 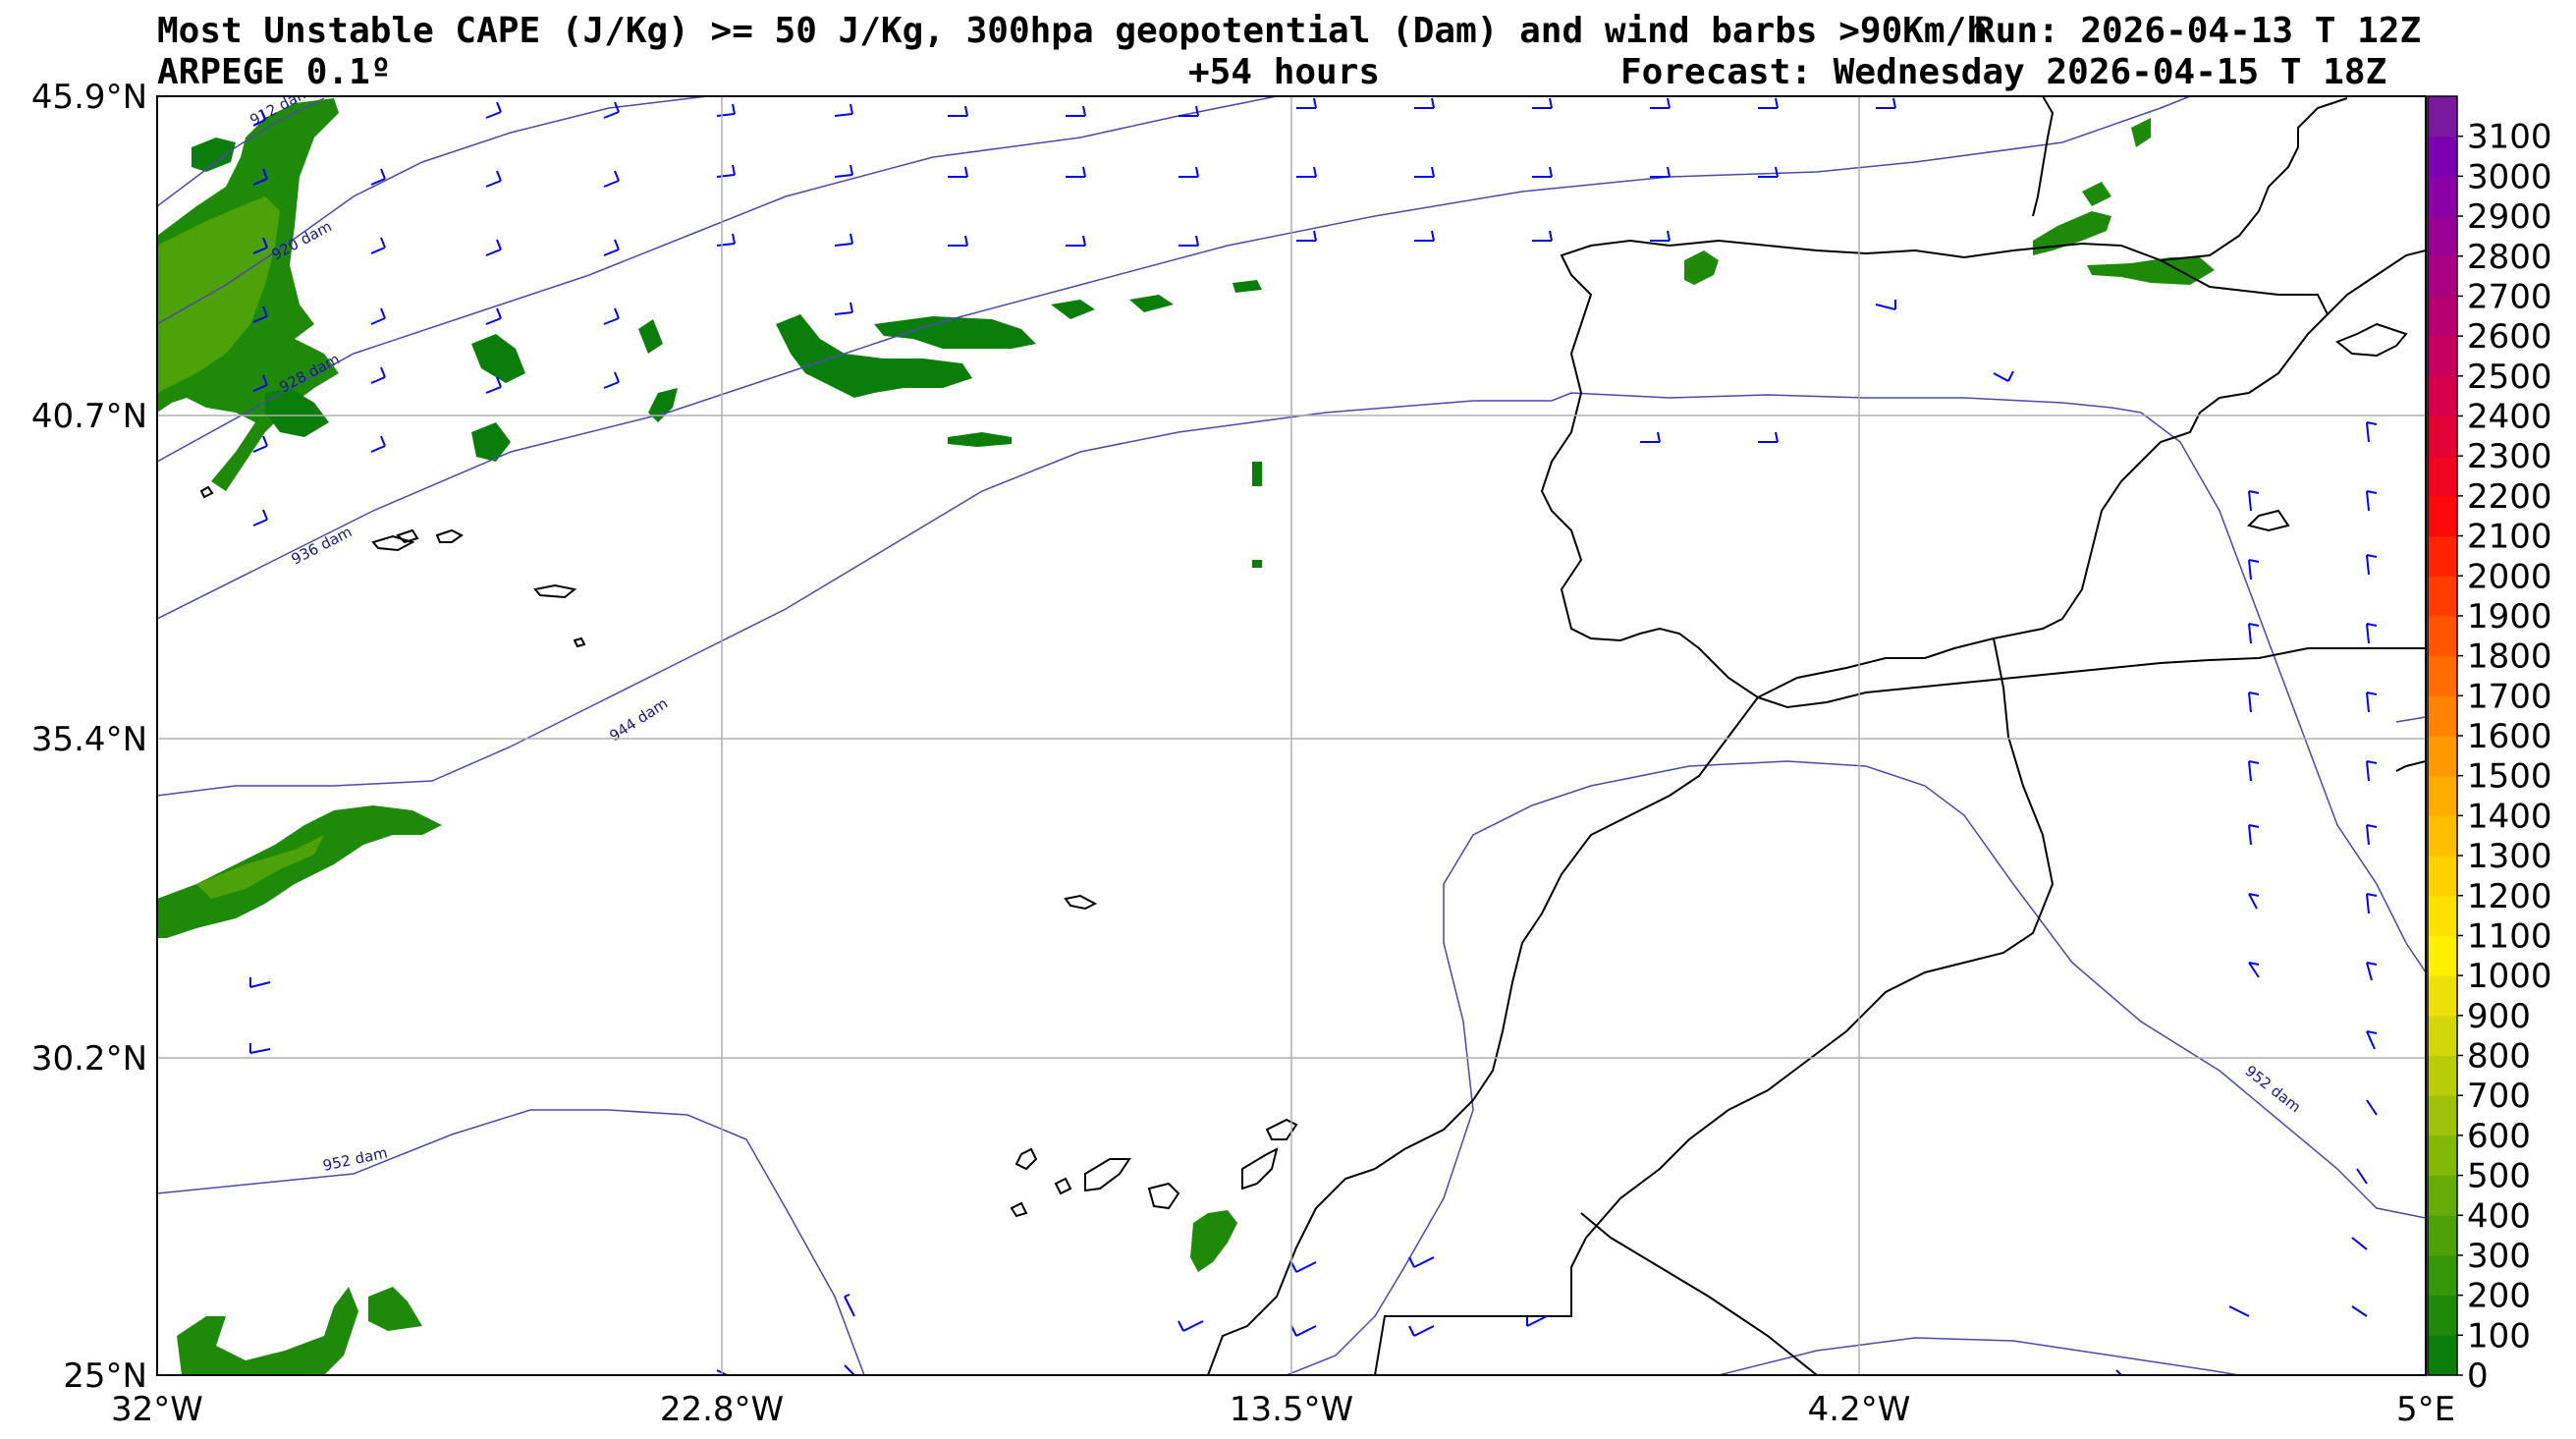 I want to click on colorbar-label: 500, so click(x=2499, y=1176).